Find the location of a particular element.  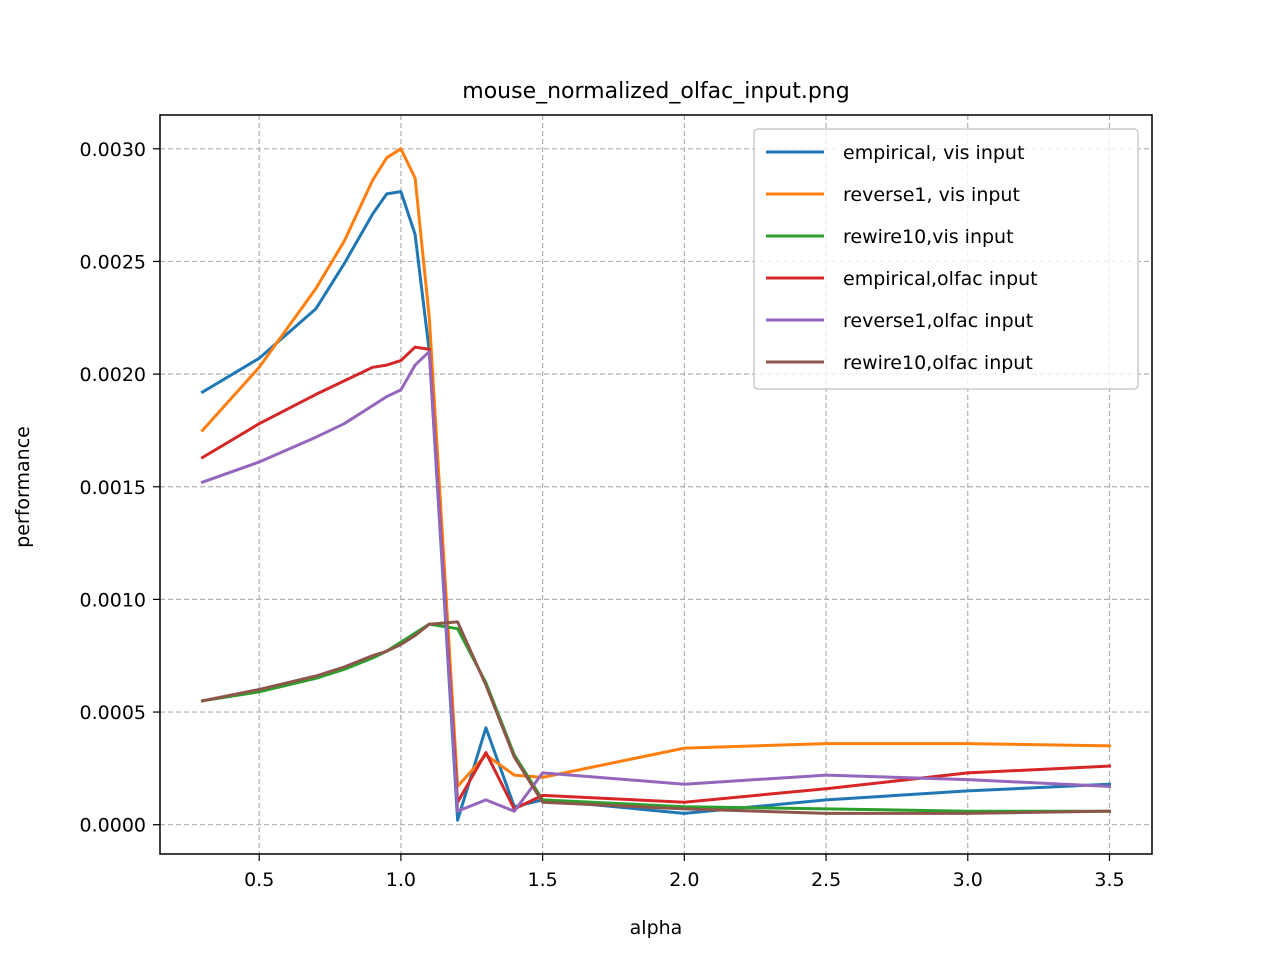

y-tick-label: 0.0010 is located at coordinates (113, 600).